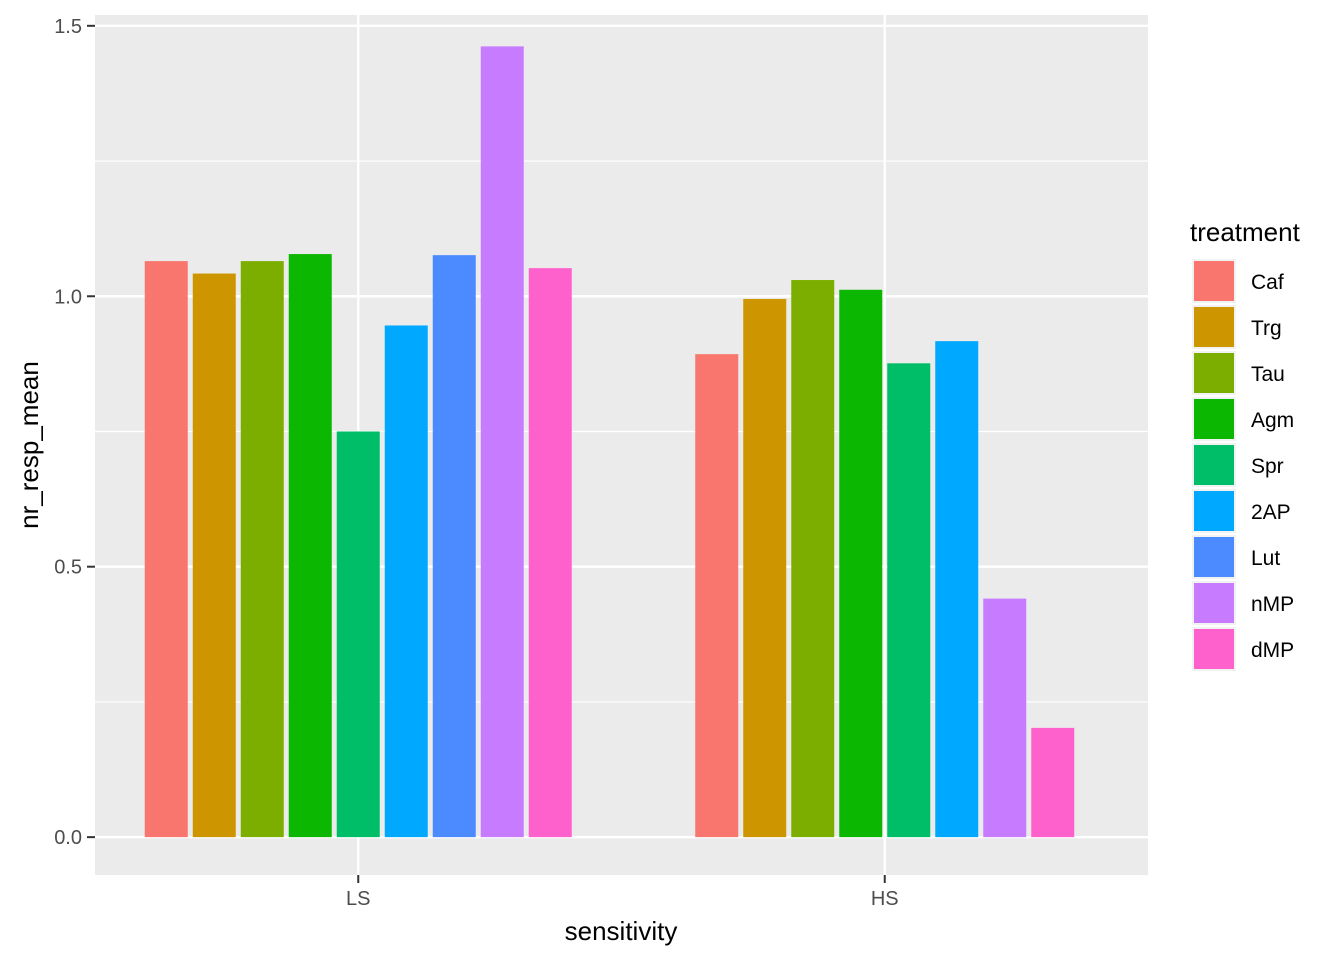 This screenshot has height=960, width=1344. I want to click on x-tick-label: LS, so click(358, 899).